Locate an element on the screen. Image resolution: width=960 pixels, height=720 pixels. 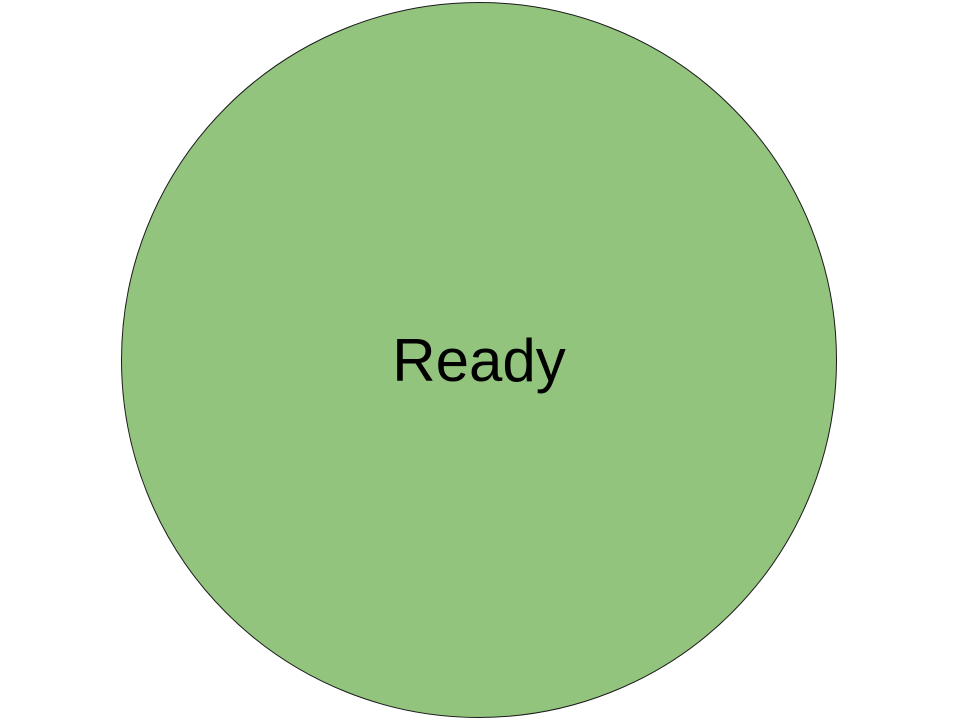
status-label: Ready is located at coordinates (479, 360).